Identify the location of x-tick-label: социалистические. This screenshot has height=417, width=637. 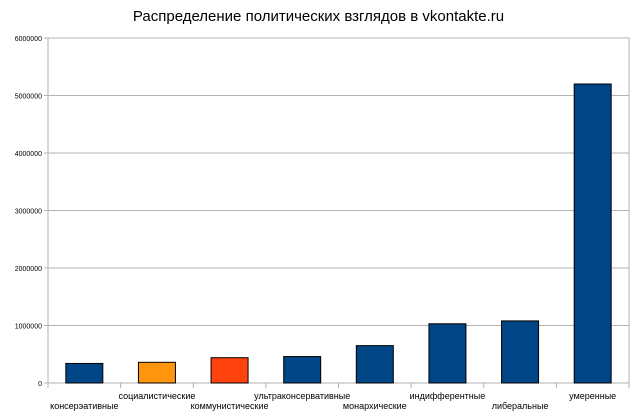
(156, 396).